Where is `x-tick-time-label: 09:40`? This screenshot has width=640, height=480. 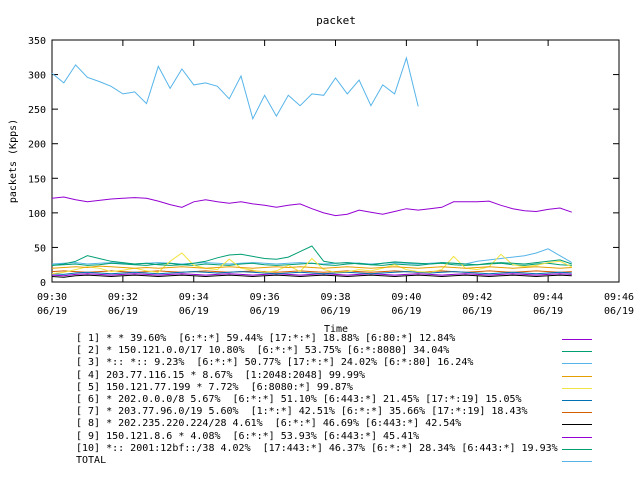
x-tick-time-label: 09:40 is located at coordinates (406, 297).